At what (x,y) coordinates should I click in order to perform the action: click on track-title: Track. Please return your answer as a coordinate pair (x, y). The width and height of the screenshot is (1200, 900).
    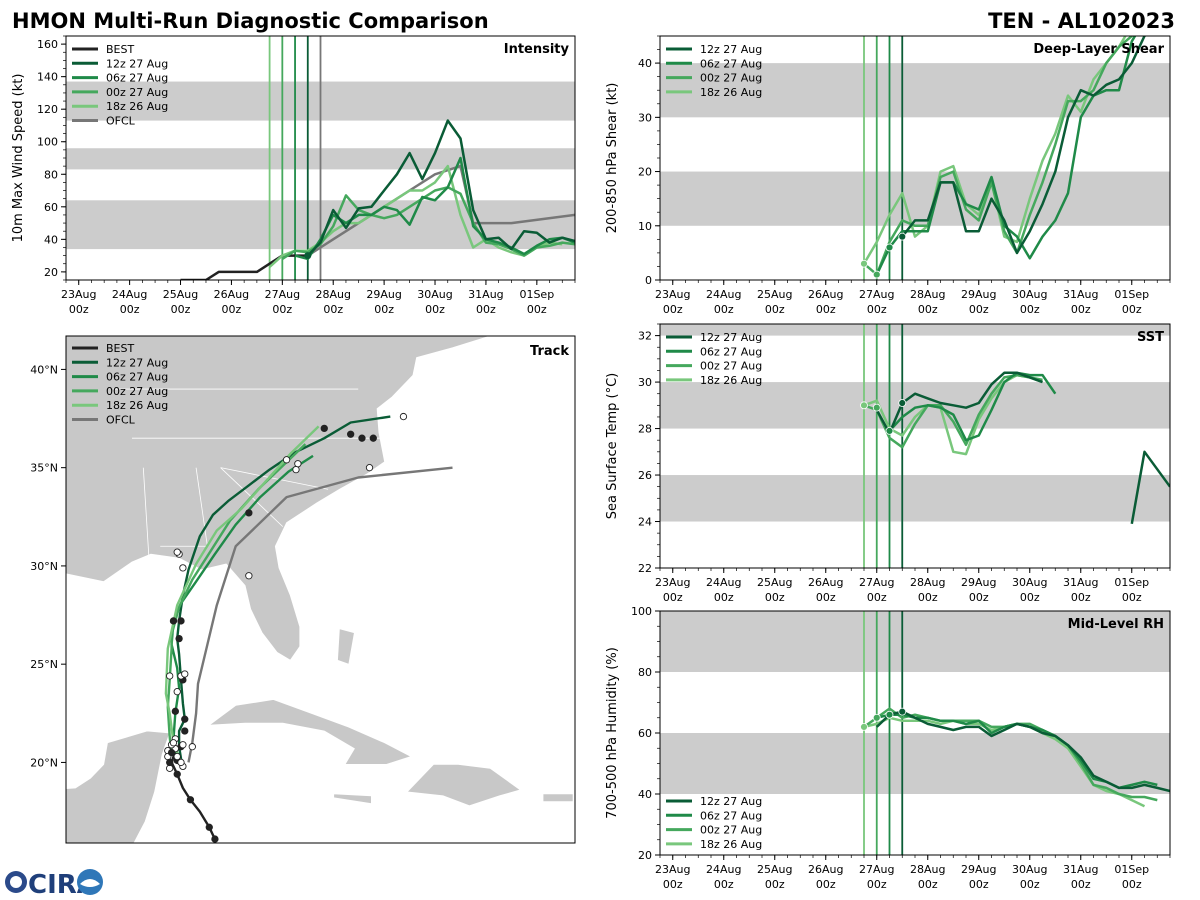
    Looking at the image, I should click on (549, 351).